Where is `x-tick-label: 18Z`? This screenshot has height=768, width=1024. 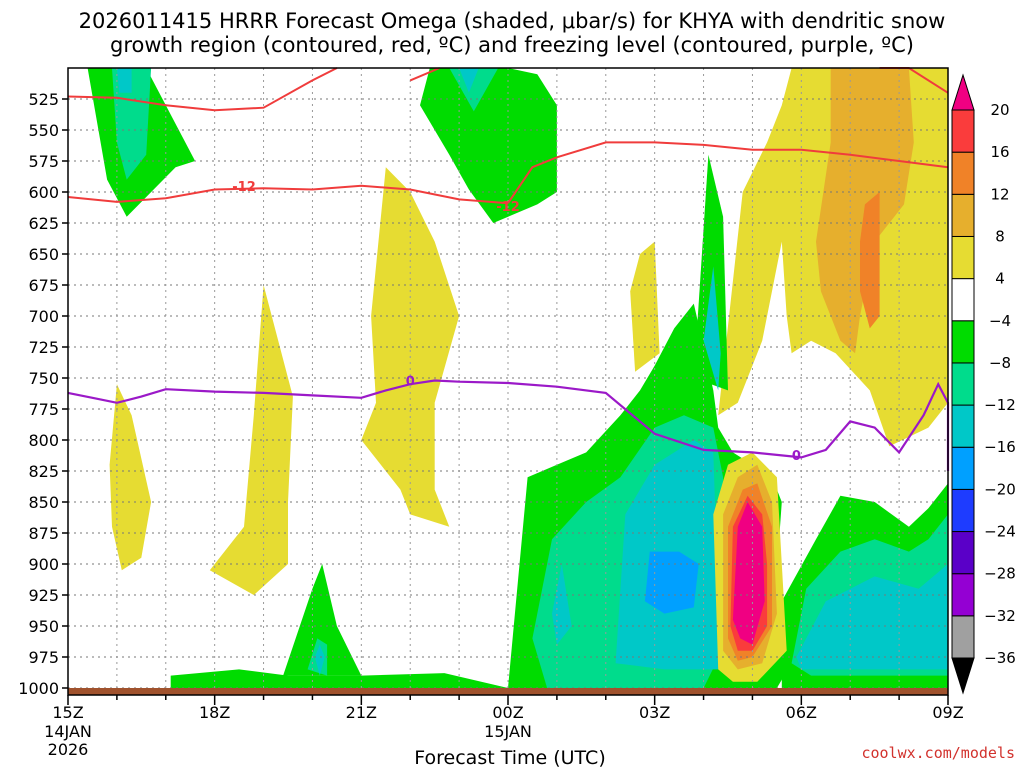 x-tick-label: 18Z is located at coordinates (214, 712).